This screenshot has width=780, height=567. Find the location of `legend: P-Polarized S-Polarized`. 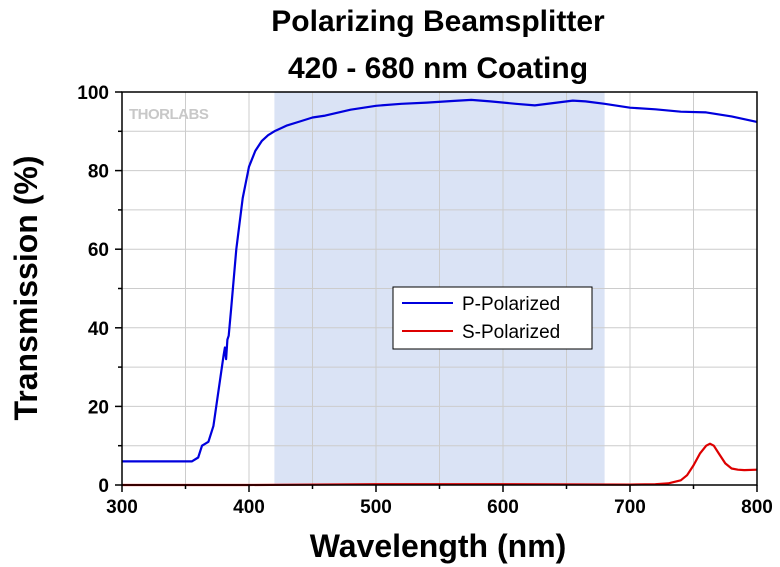

legend: P-Polarized S-Polarized is located at coordinates (492, 318).